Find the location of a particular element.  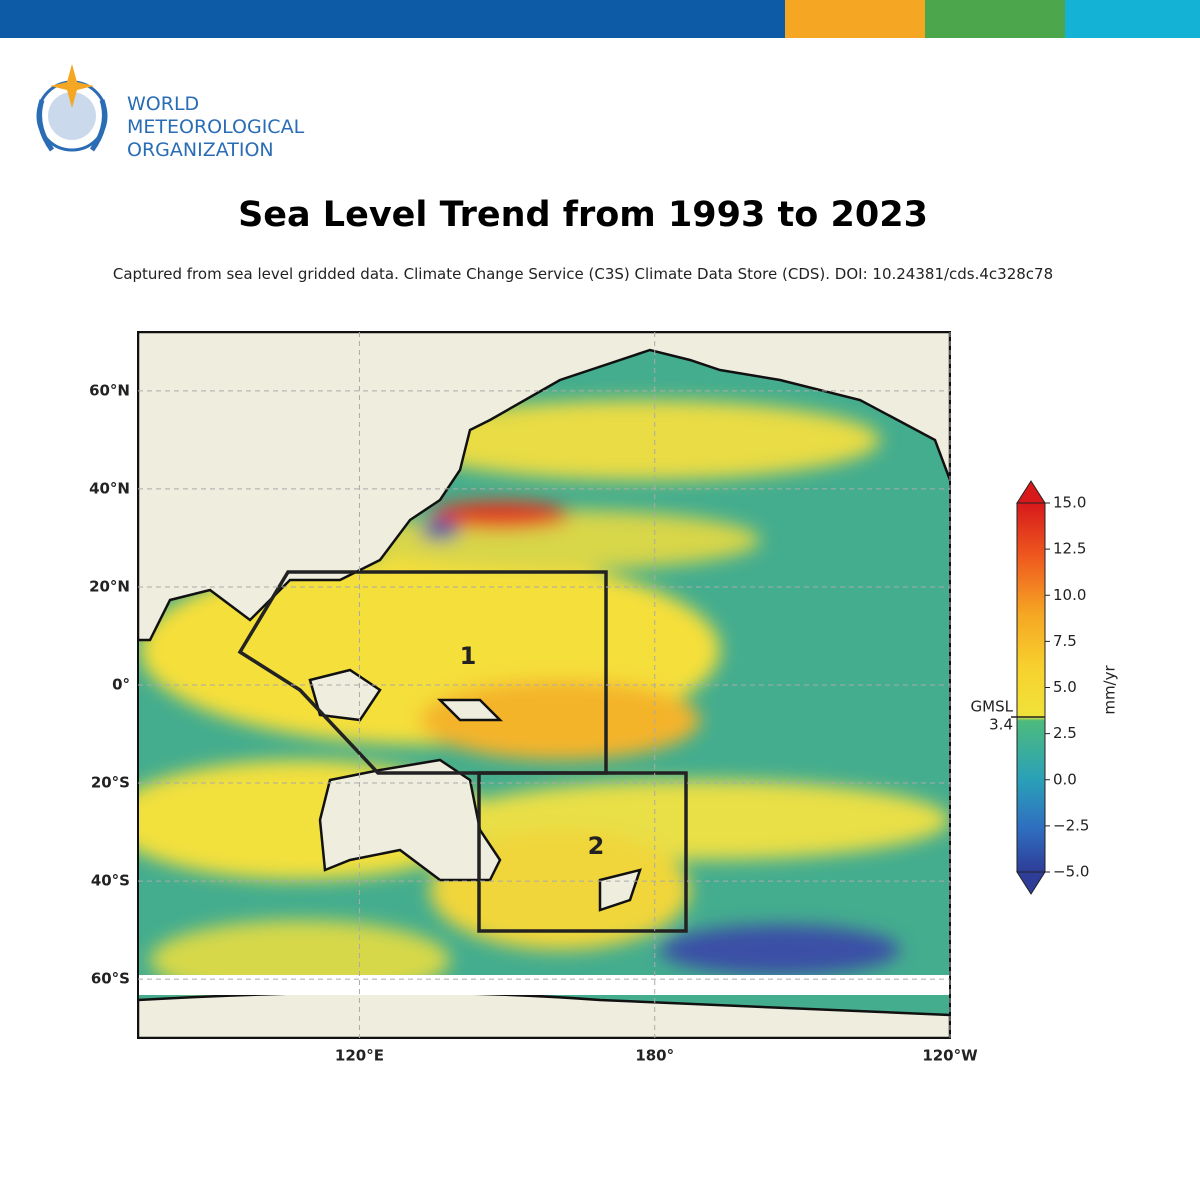

colorbar-tick-label: −5.0 is located at coordinates (1071, 872).